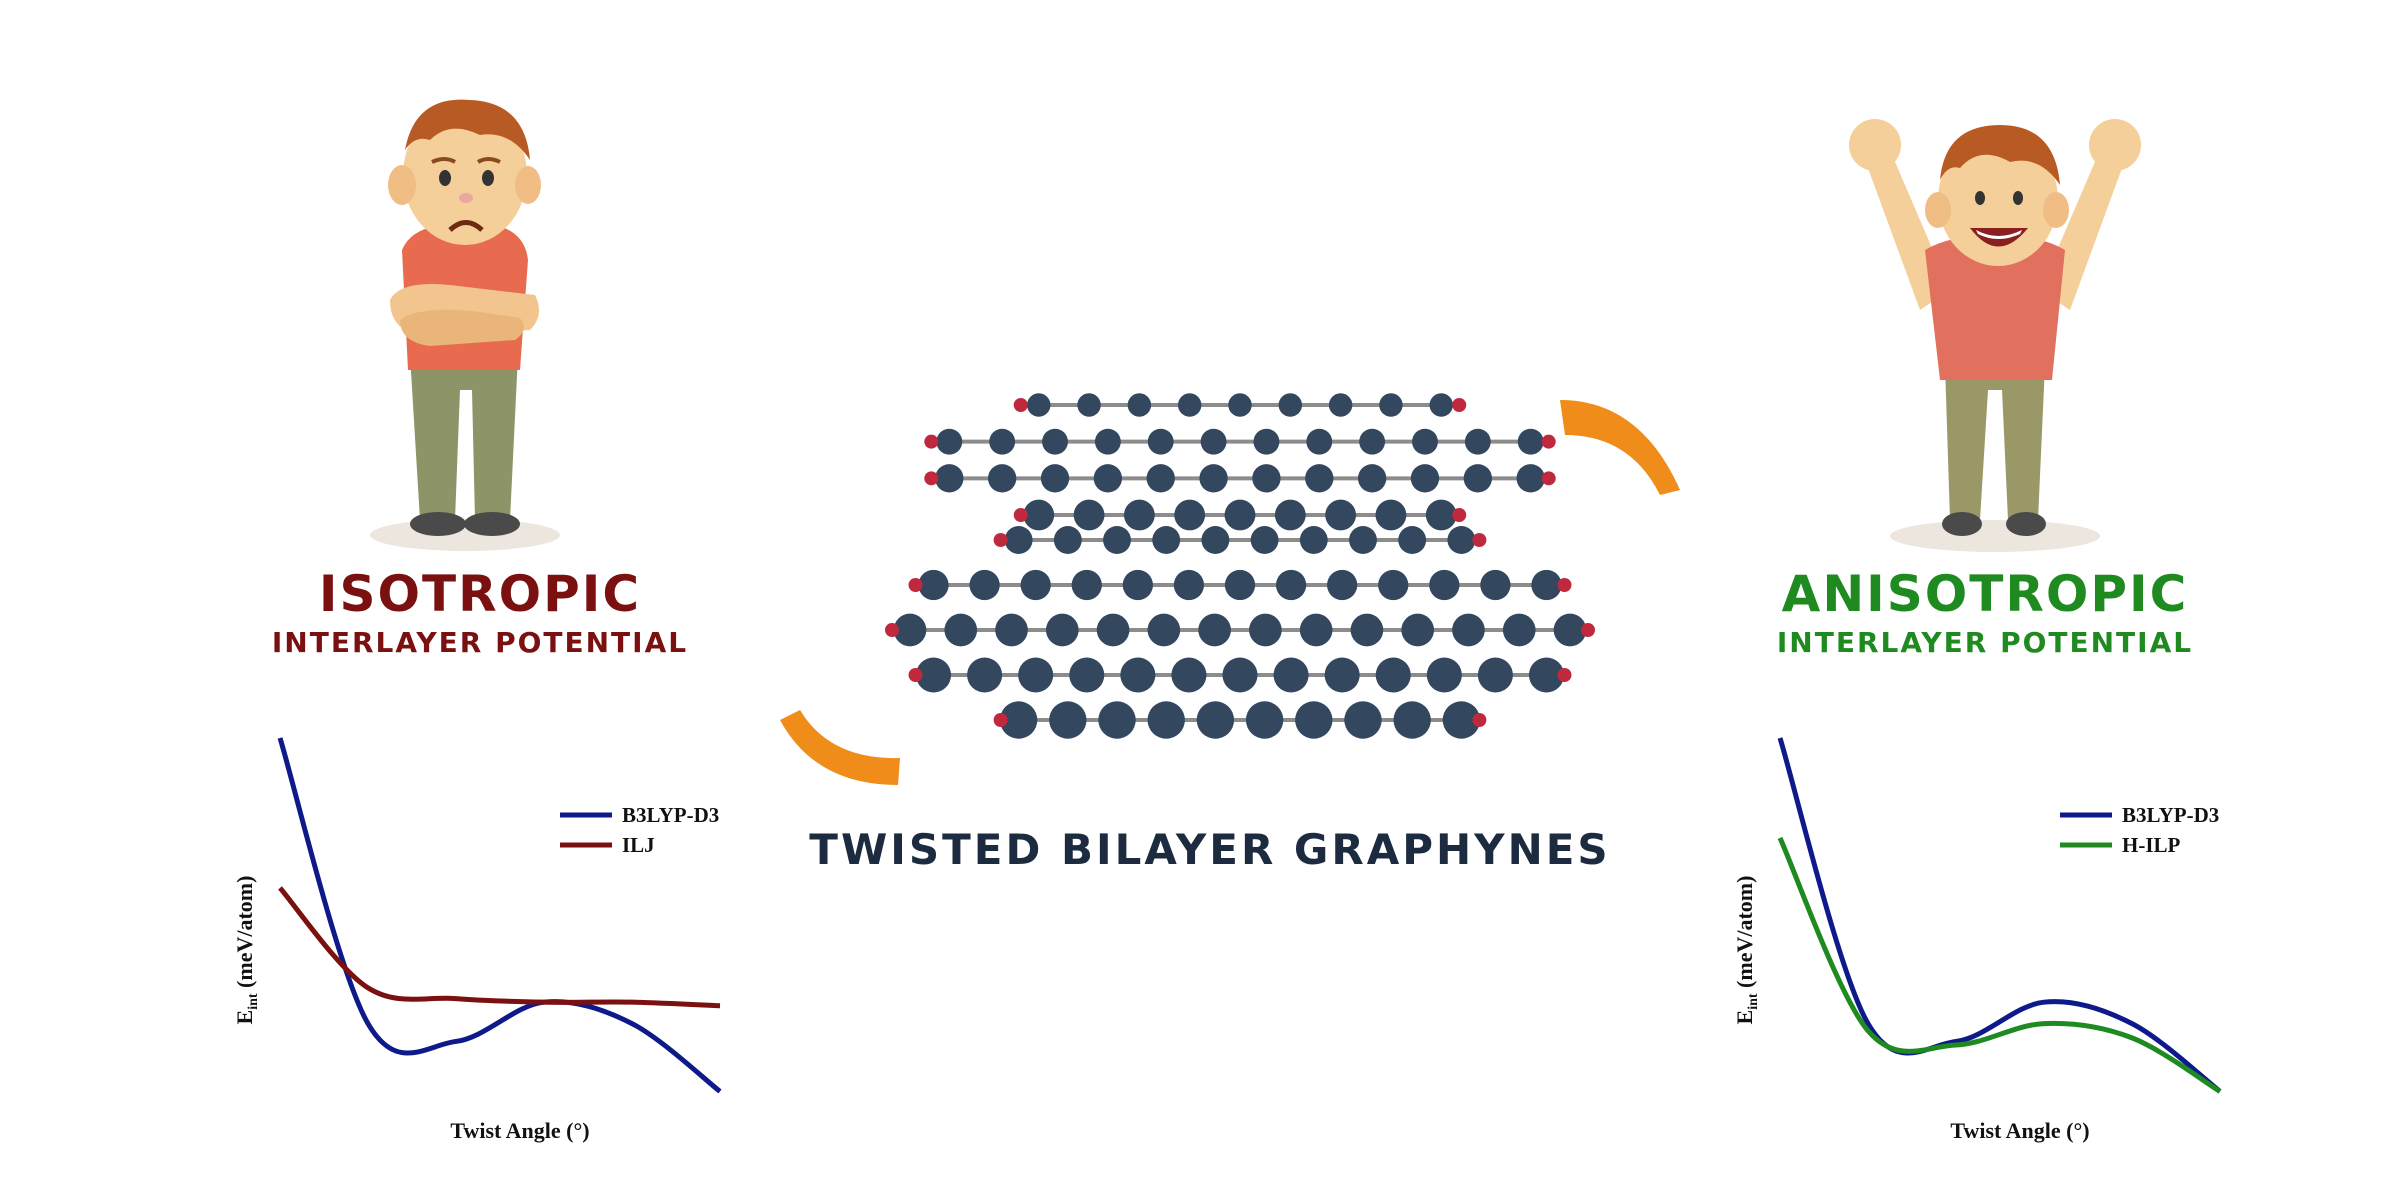 This screenshot has width=2396, height=1199. What do you see at coordinates (1746, 950) in the screenshot?
I see `y-axis-label: Eint (meV/atom)` at bounding box center [1746, 950].